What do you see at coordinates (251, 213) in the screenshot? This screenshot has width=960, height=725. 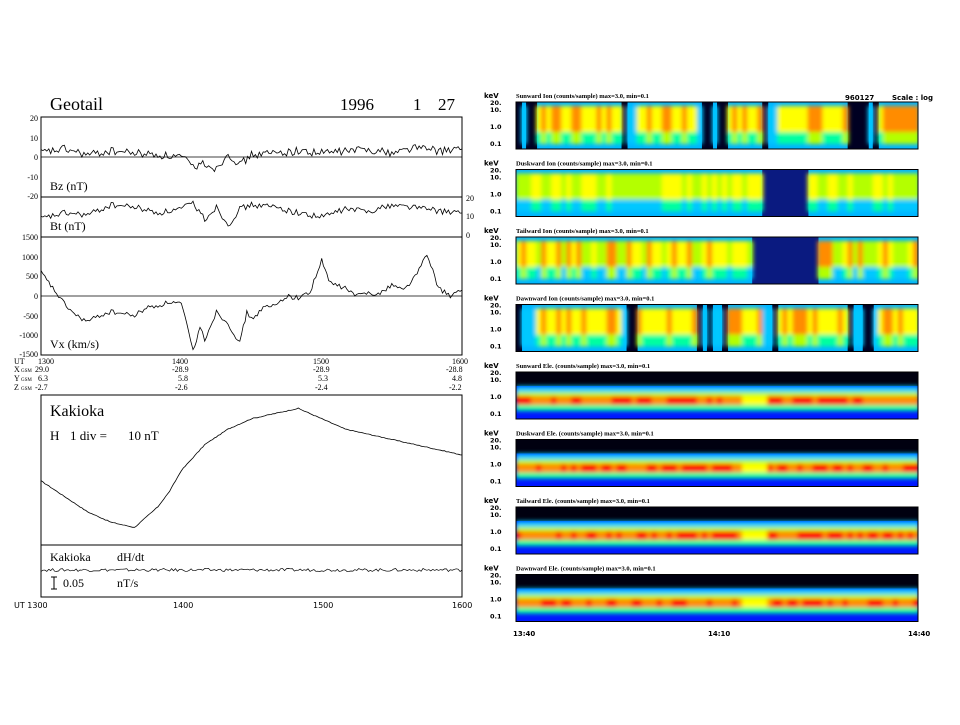 I see `bt-series-line` at bounding box center [251, 213].